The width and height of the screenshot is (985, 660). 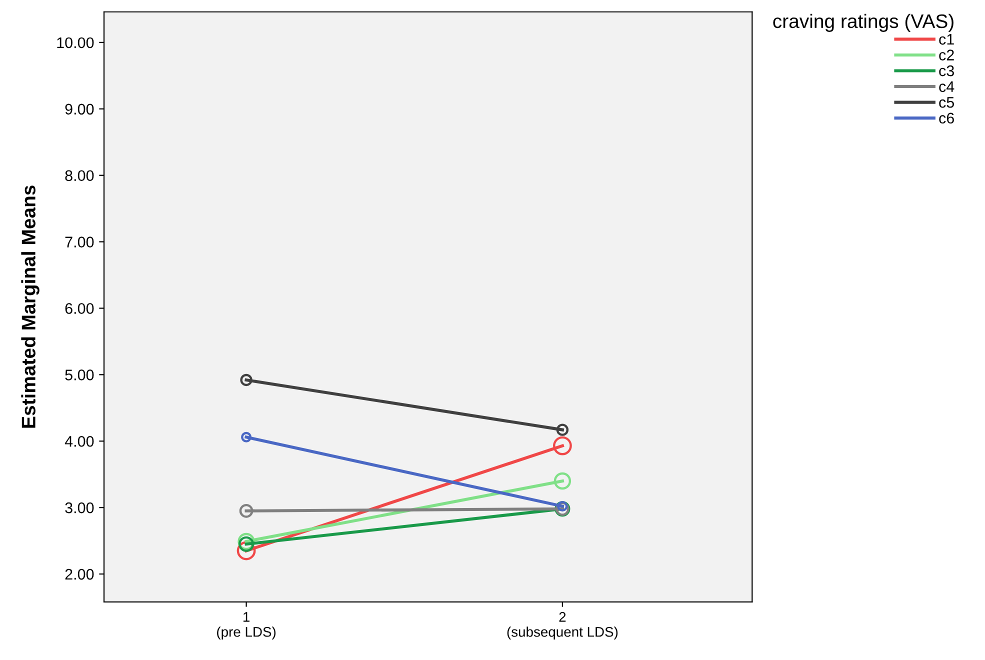 I want to click on legend-label: c1, so click(x=946, y=39).